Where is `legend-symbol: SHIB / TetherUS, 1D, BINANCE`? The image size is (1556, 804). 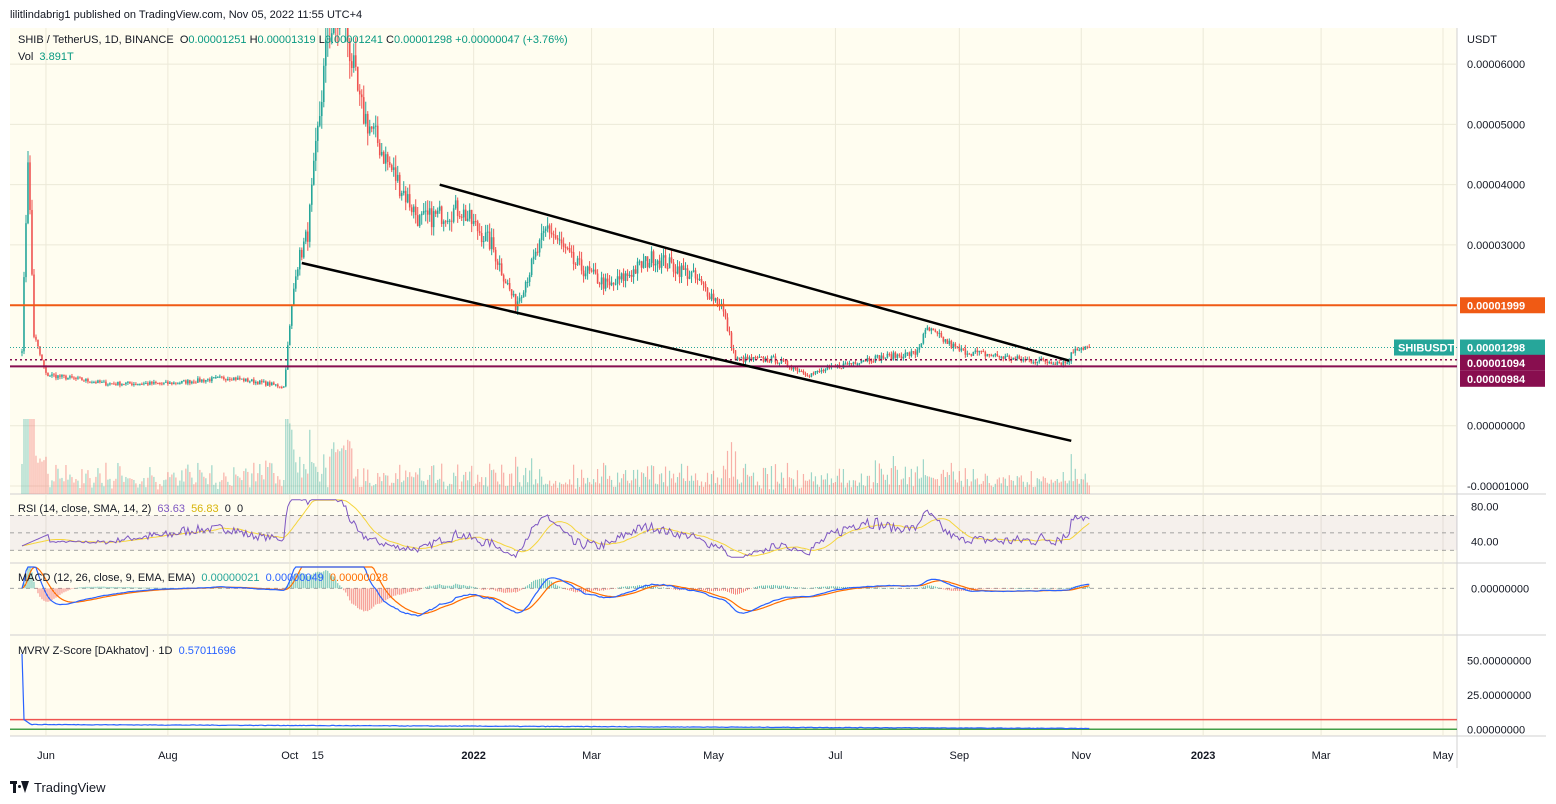 legend-symbol: SHIB / TetherUS, 1D, BINANCE is located at coordinates (96, 40).